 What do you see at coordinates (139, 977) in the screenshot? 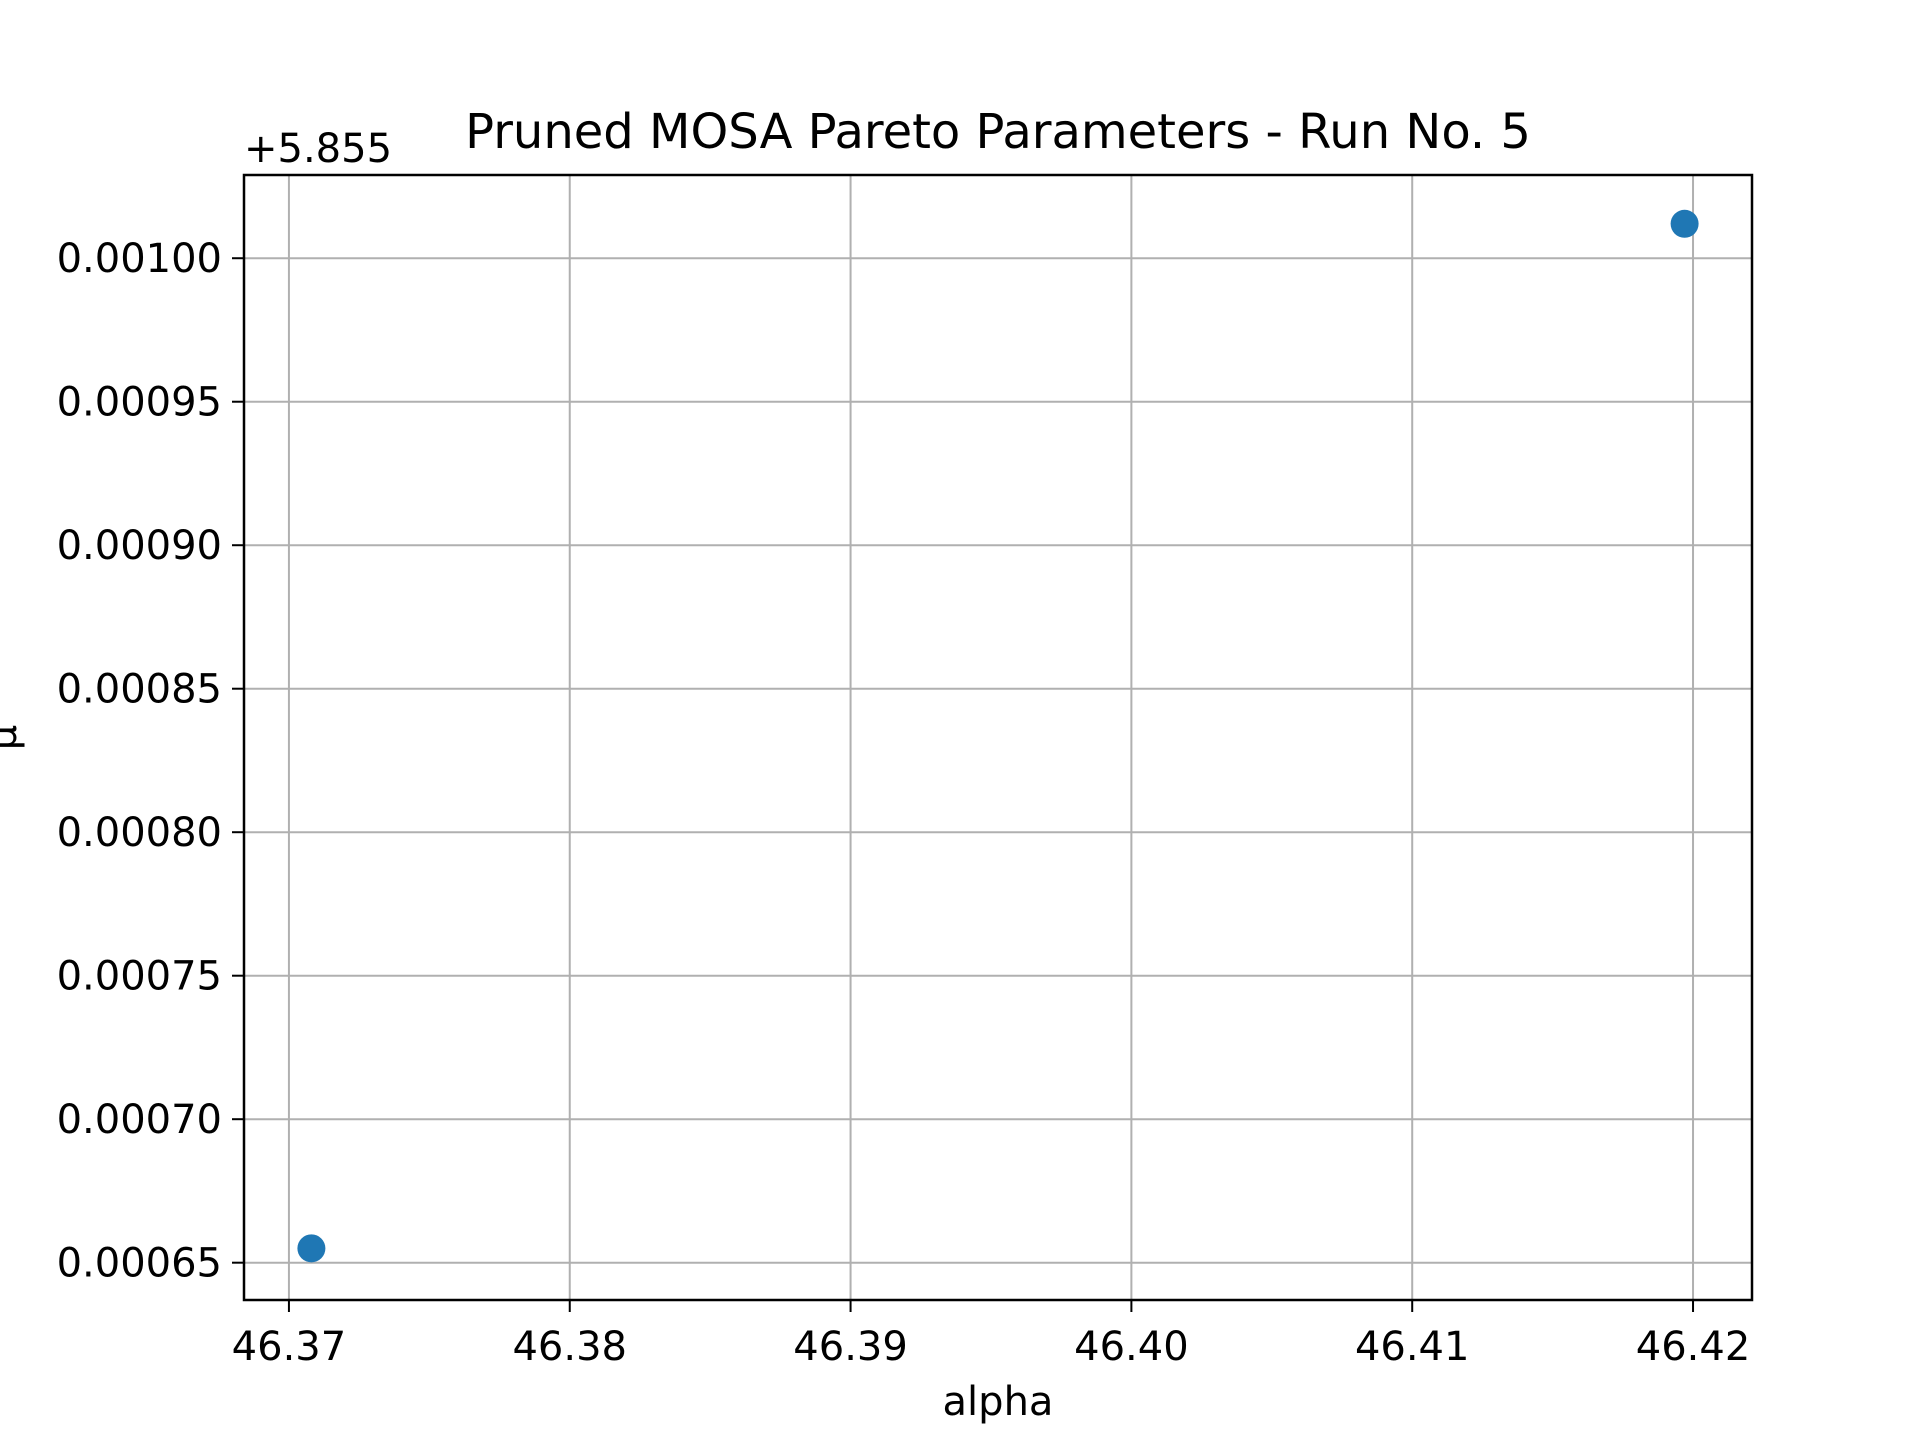
I see `y-tick-label: 0.00075` at bounding box center [139, 977].